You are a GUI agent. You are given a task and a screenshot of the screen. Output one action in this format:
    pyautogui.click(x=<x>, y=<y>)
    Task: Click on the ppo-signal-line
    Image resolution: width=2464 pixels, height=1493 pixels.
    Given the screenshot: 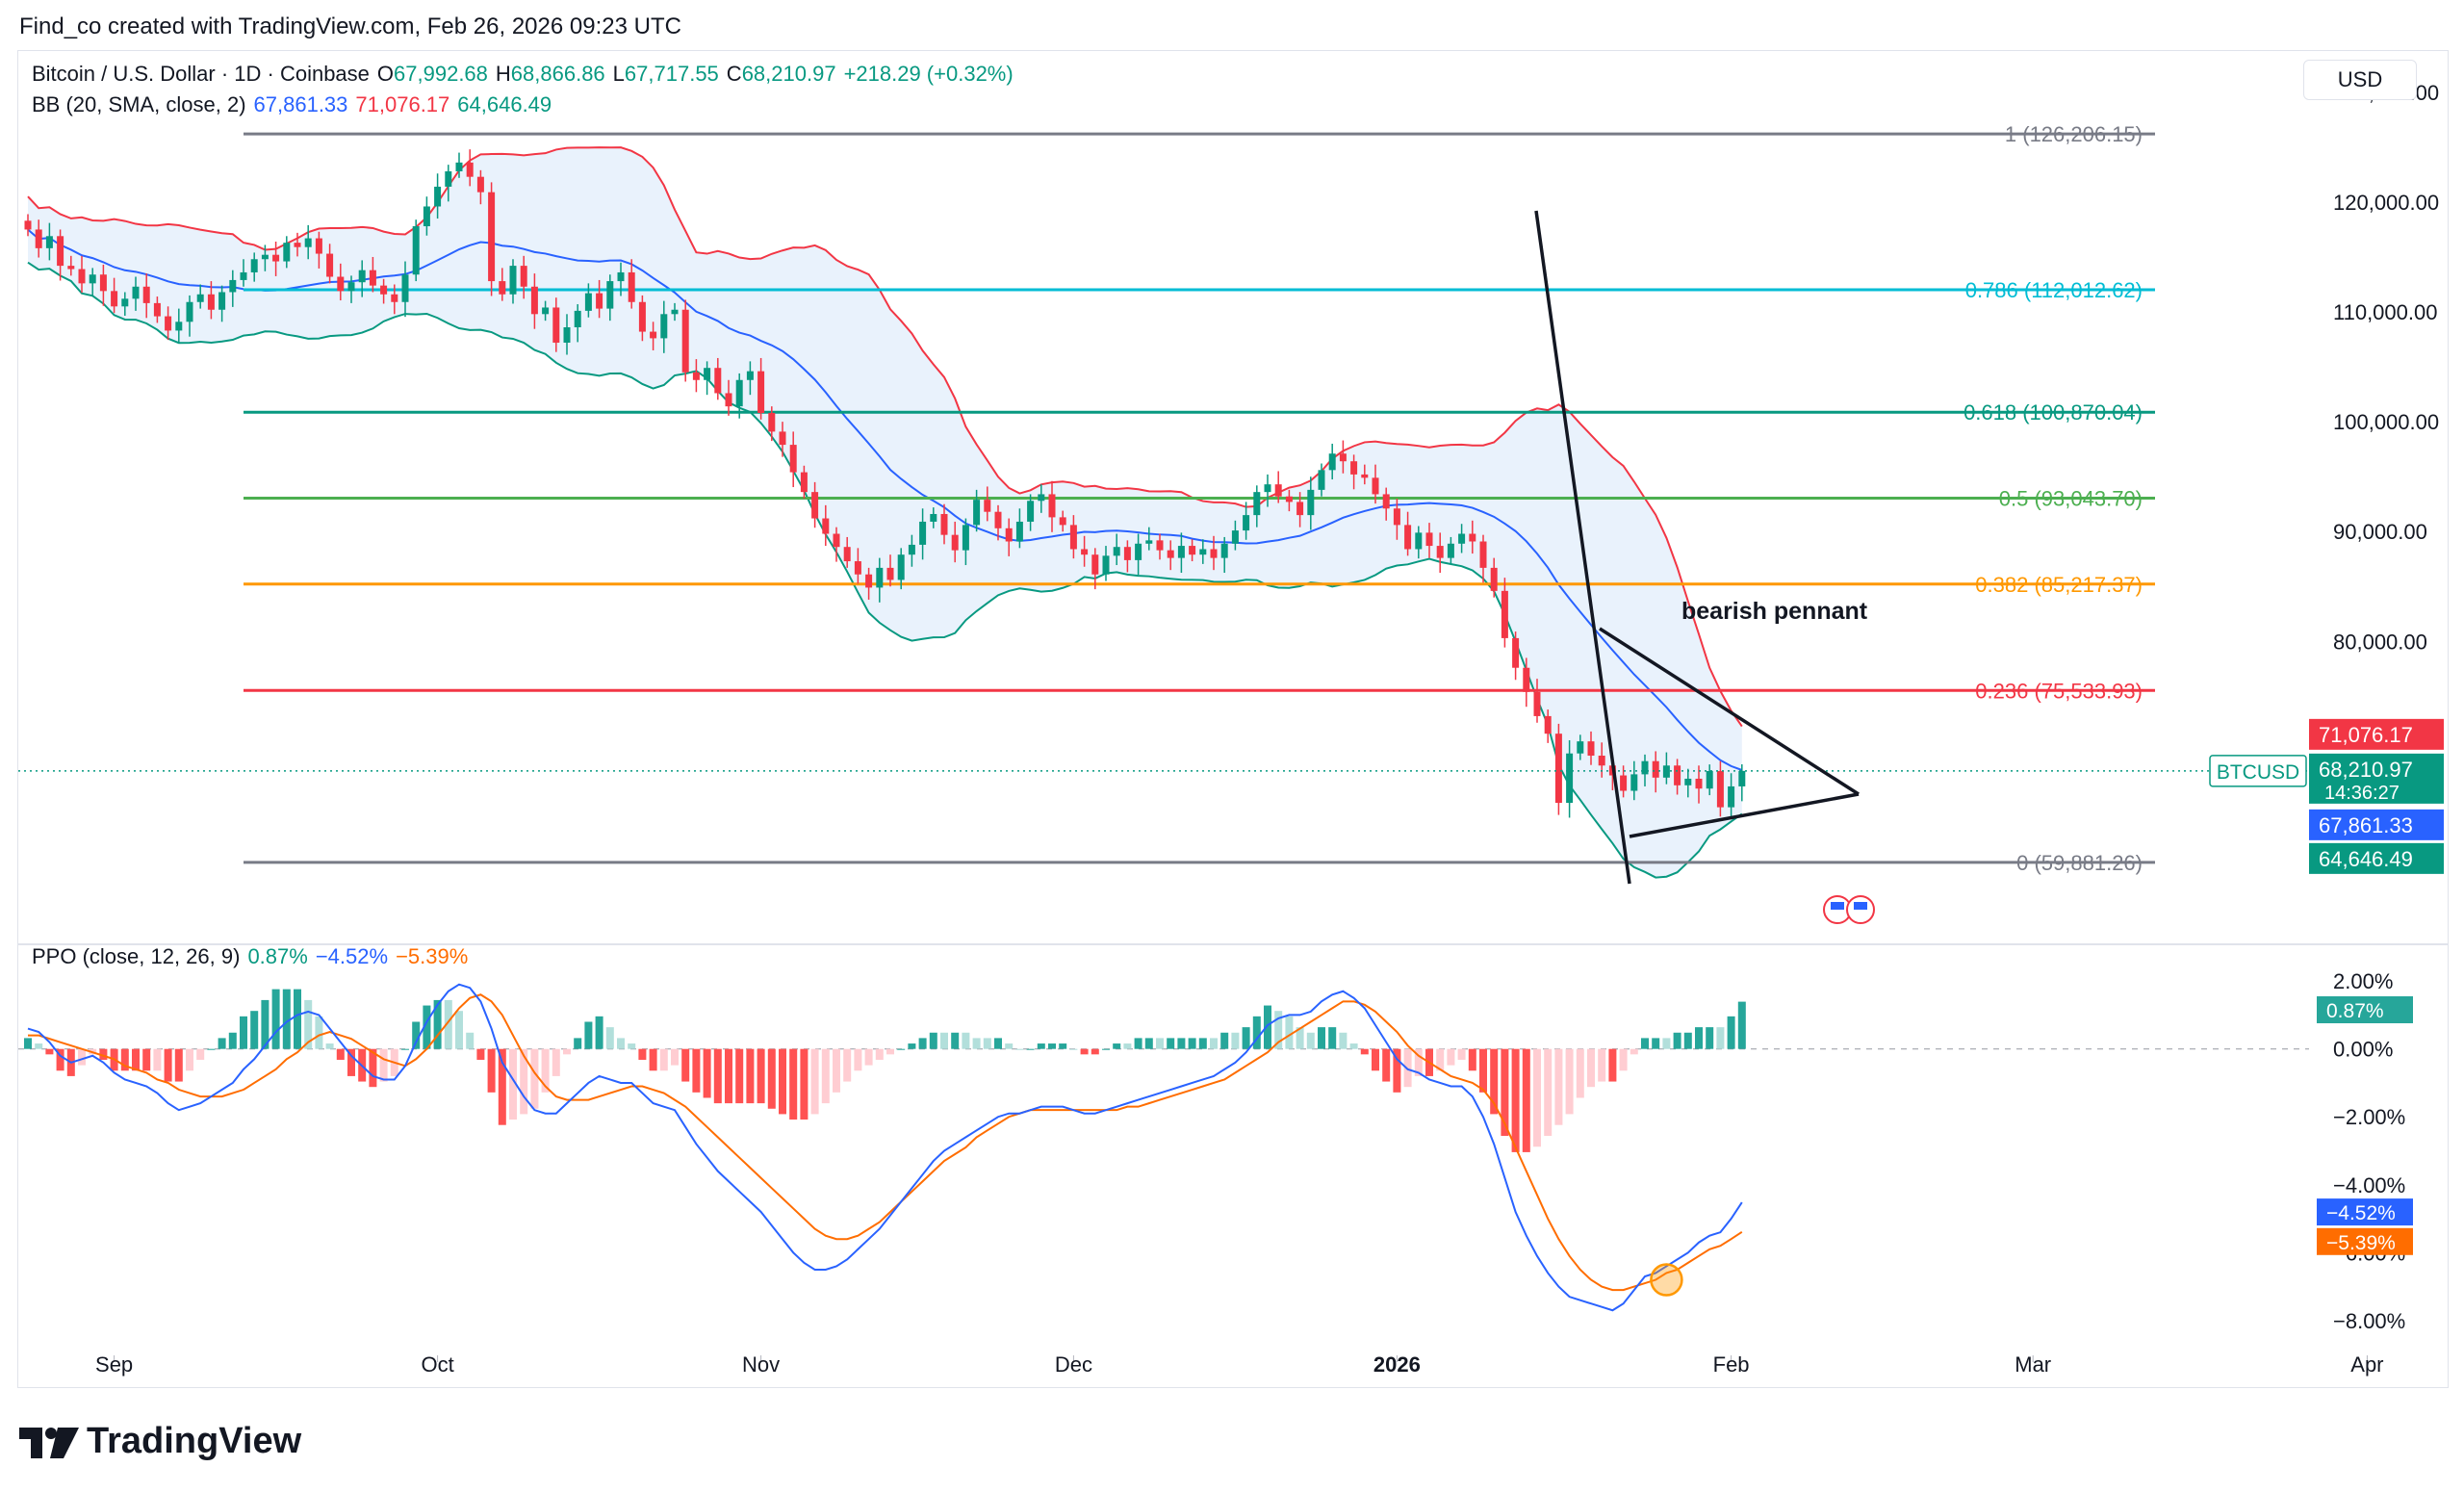 What is the action you would take?
    pyautogui.click(x=885, y=1142)
    